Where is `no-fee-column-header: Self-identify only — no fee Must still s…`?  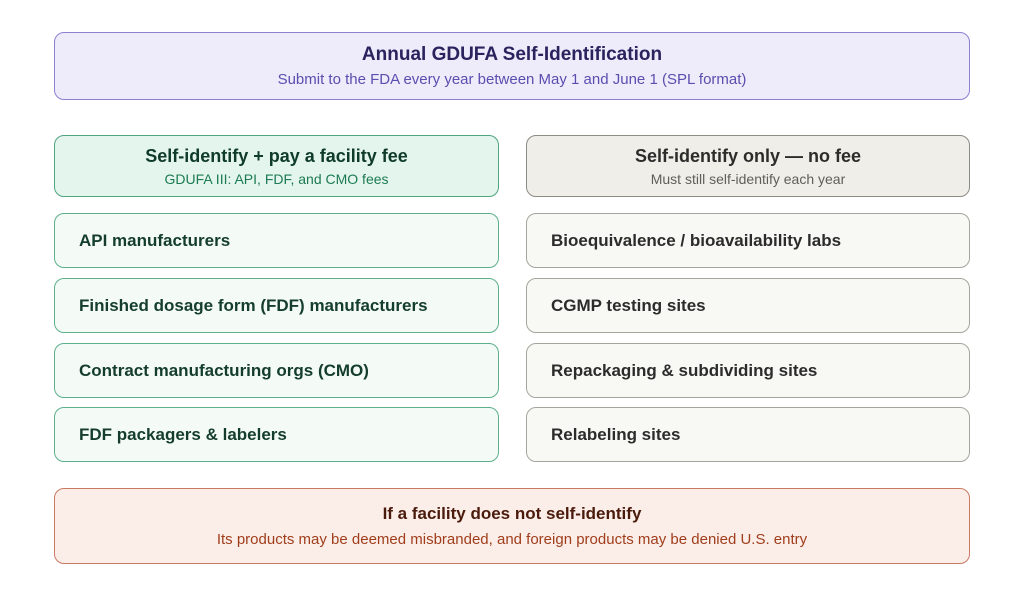
no-fee-column-header: Self-identify only — no fee Must still s… is located at coordinates (748, 166).